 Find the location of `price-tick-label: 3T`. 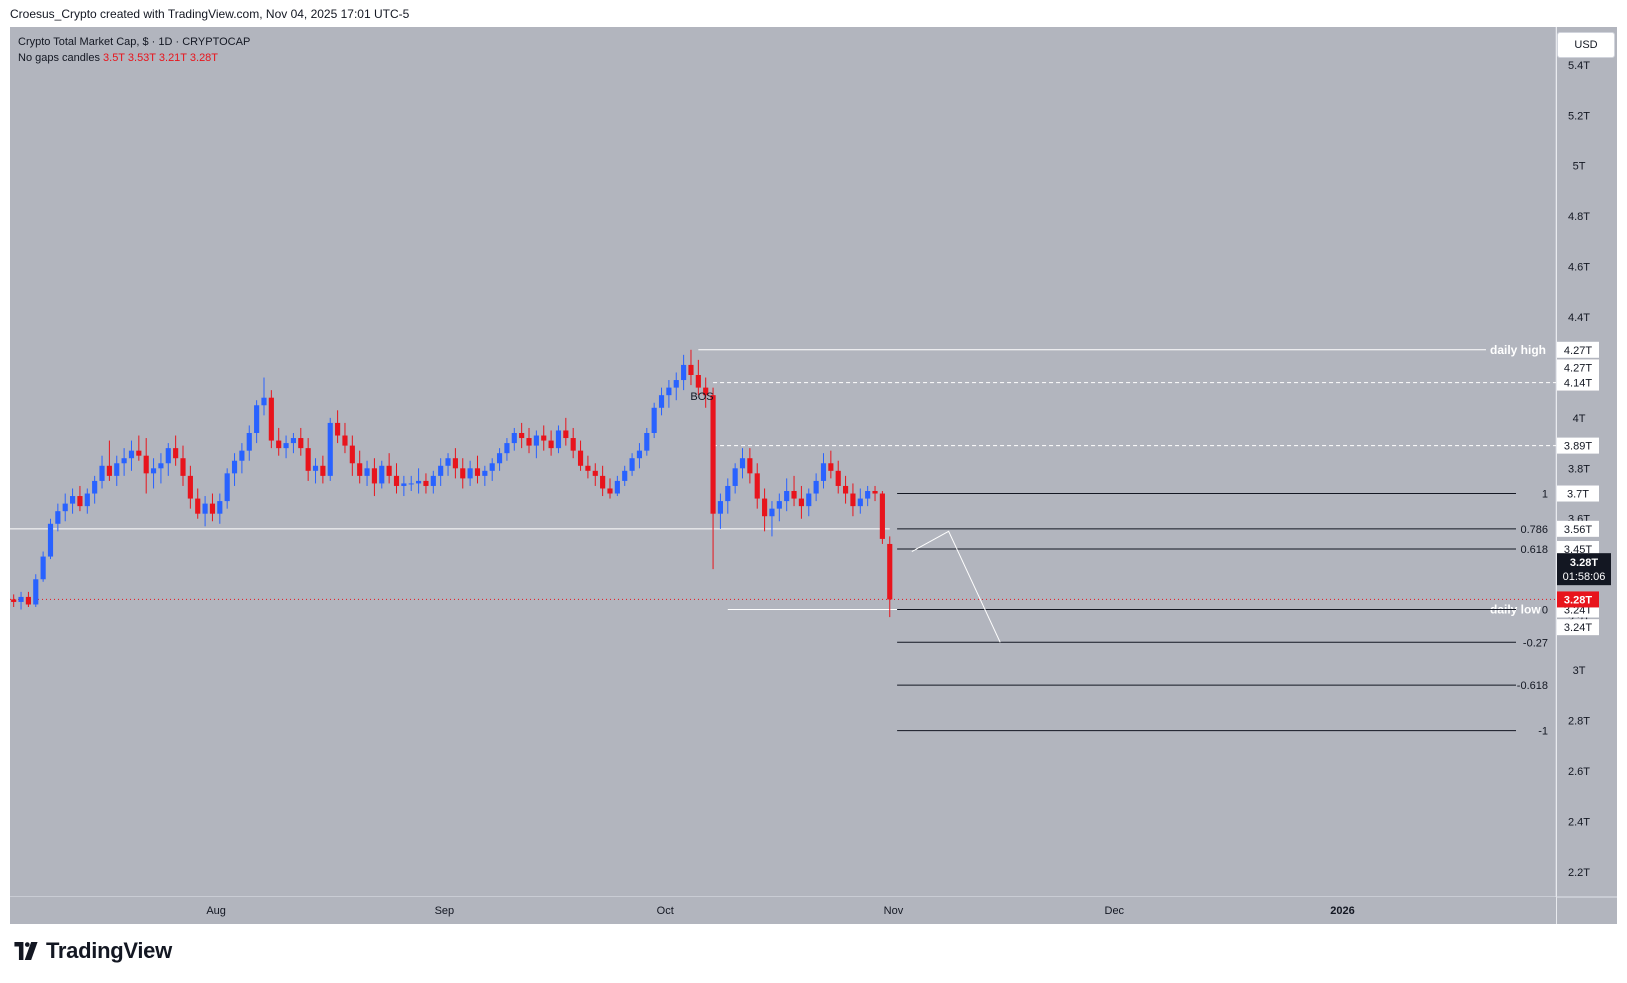

price-tick-label: 3T is located at coordinates (1579, 671).